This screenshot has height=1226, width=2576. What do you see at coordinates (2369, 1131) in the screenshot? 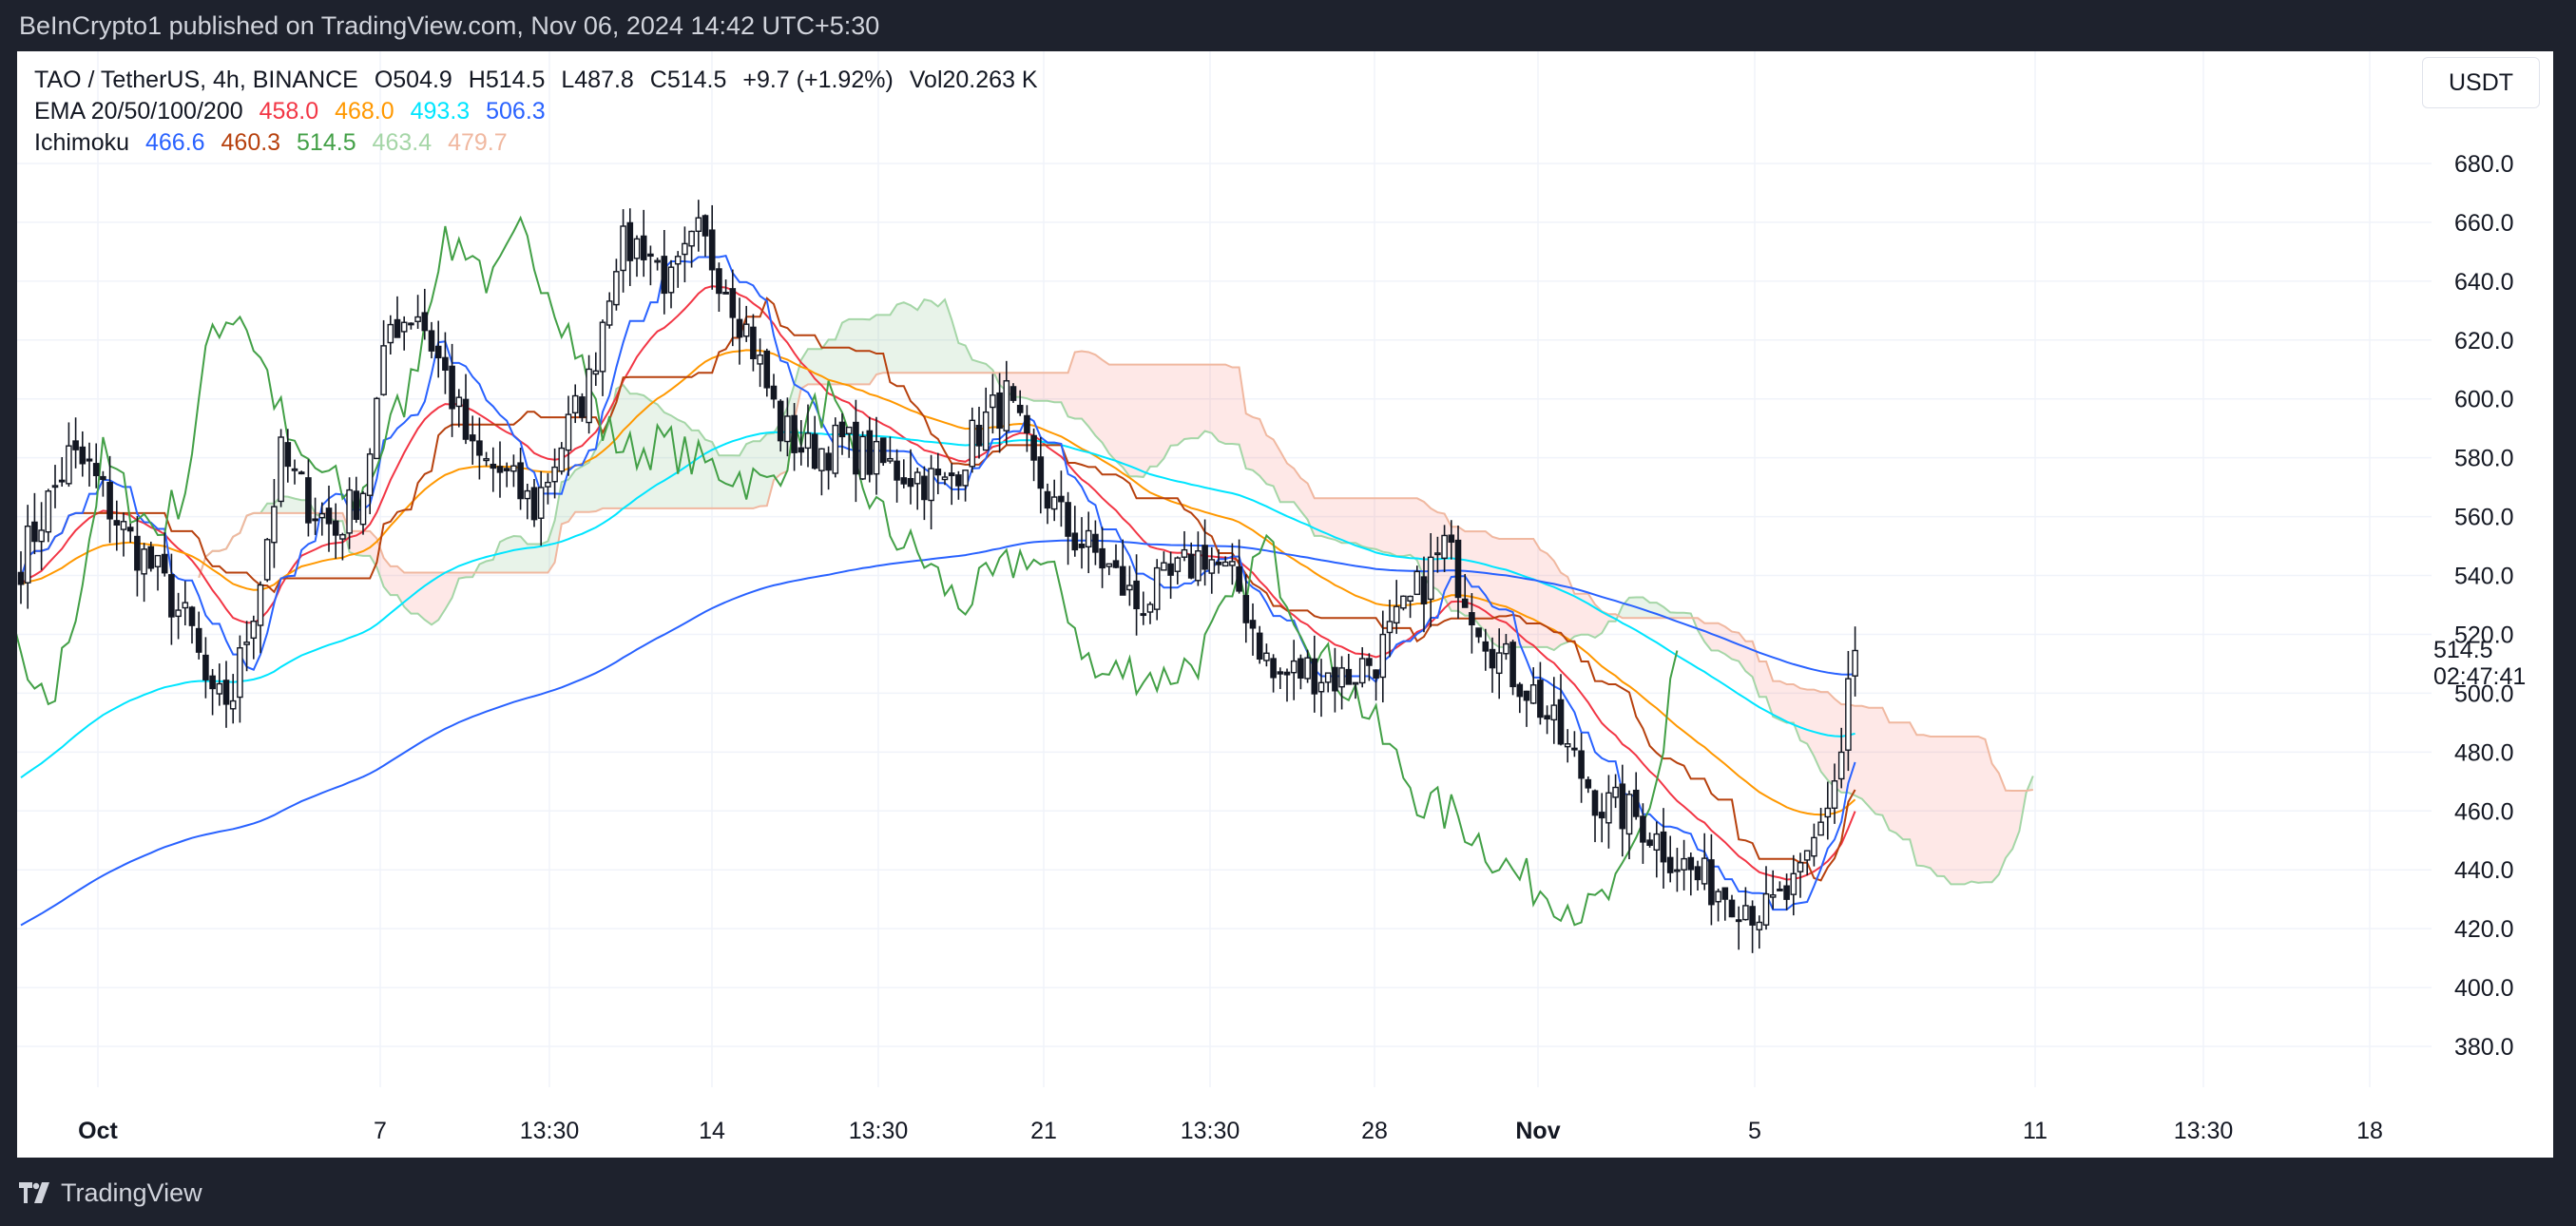
I see `x-tick-label: 18` at bounding box center [2369, 1131].